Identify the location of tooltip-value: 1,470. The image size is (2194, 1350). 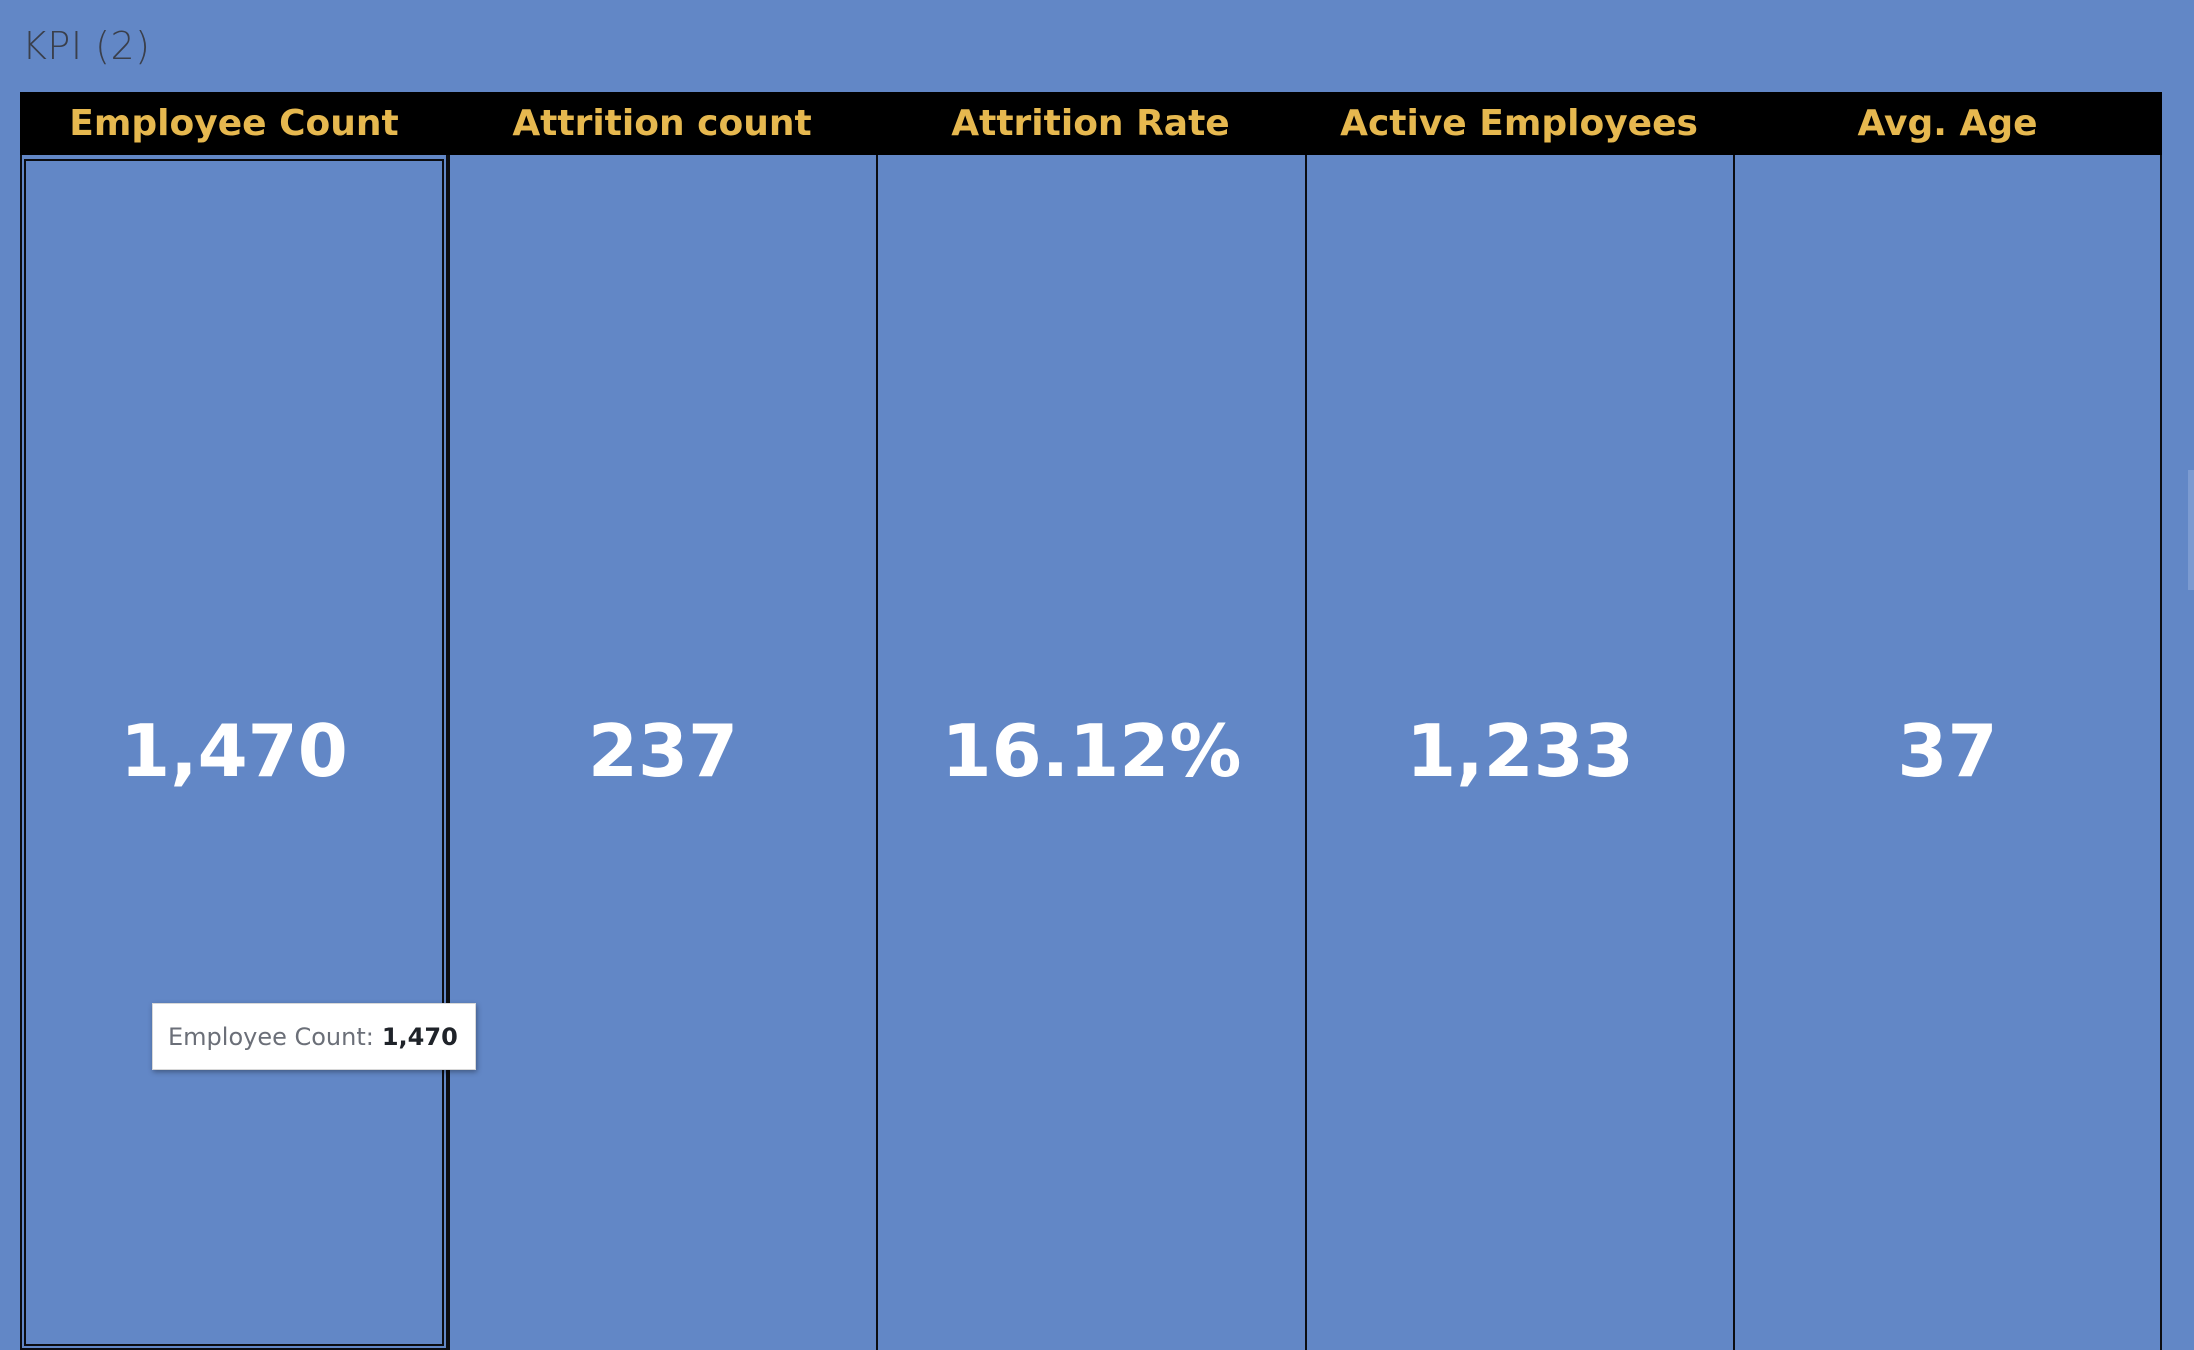
(419, 1036).